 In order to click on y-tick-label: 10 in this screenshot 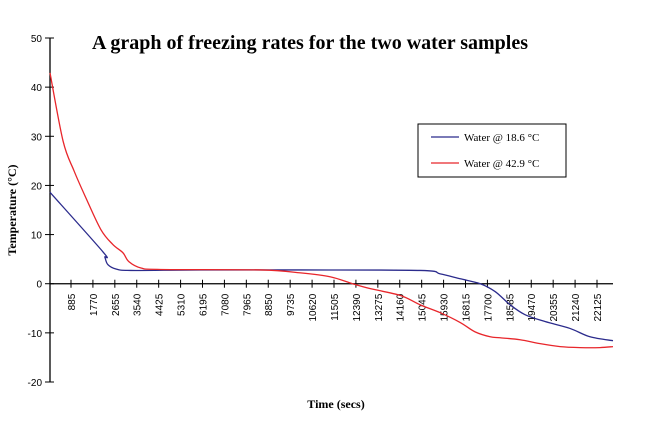, I will do `click(37, 236)`.